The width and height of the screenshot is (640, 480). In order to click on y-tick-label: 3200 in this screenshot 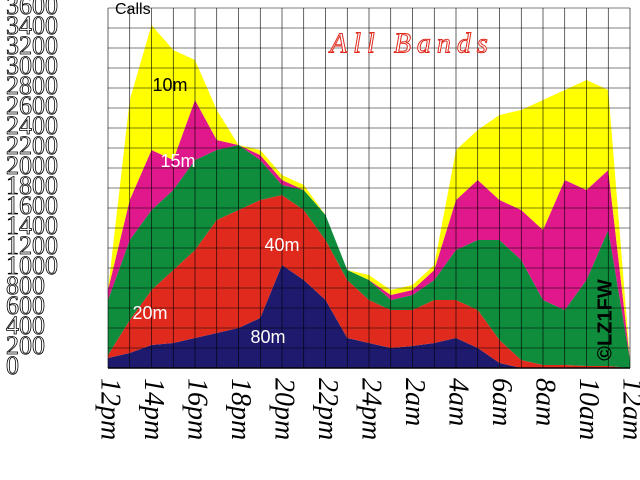, I will do `click(32, 45)`.